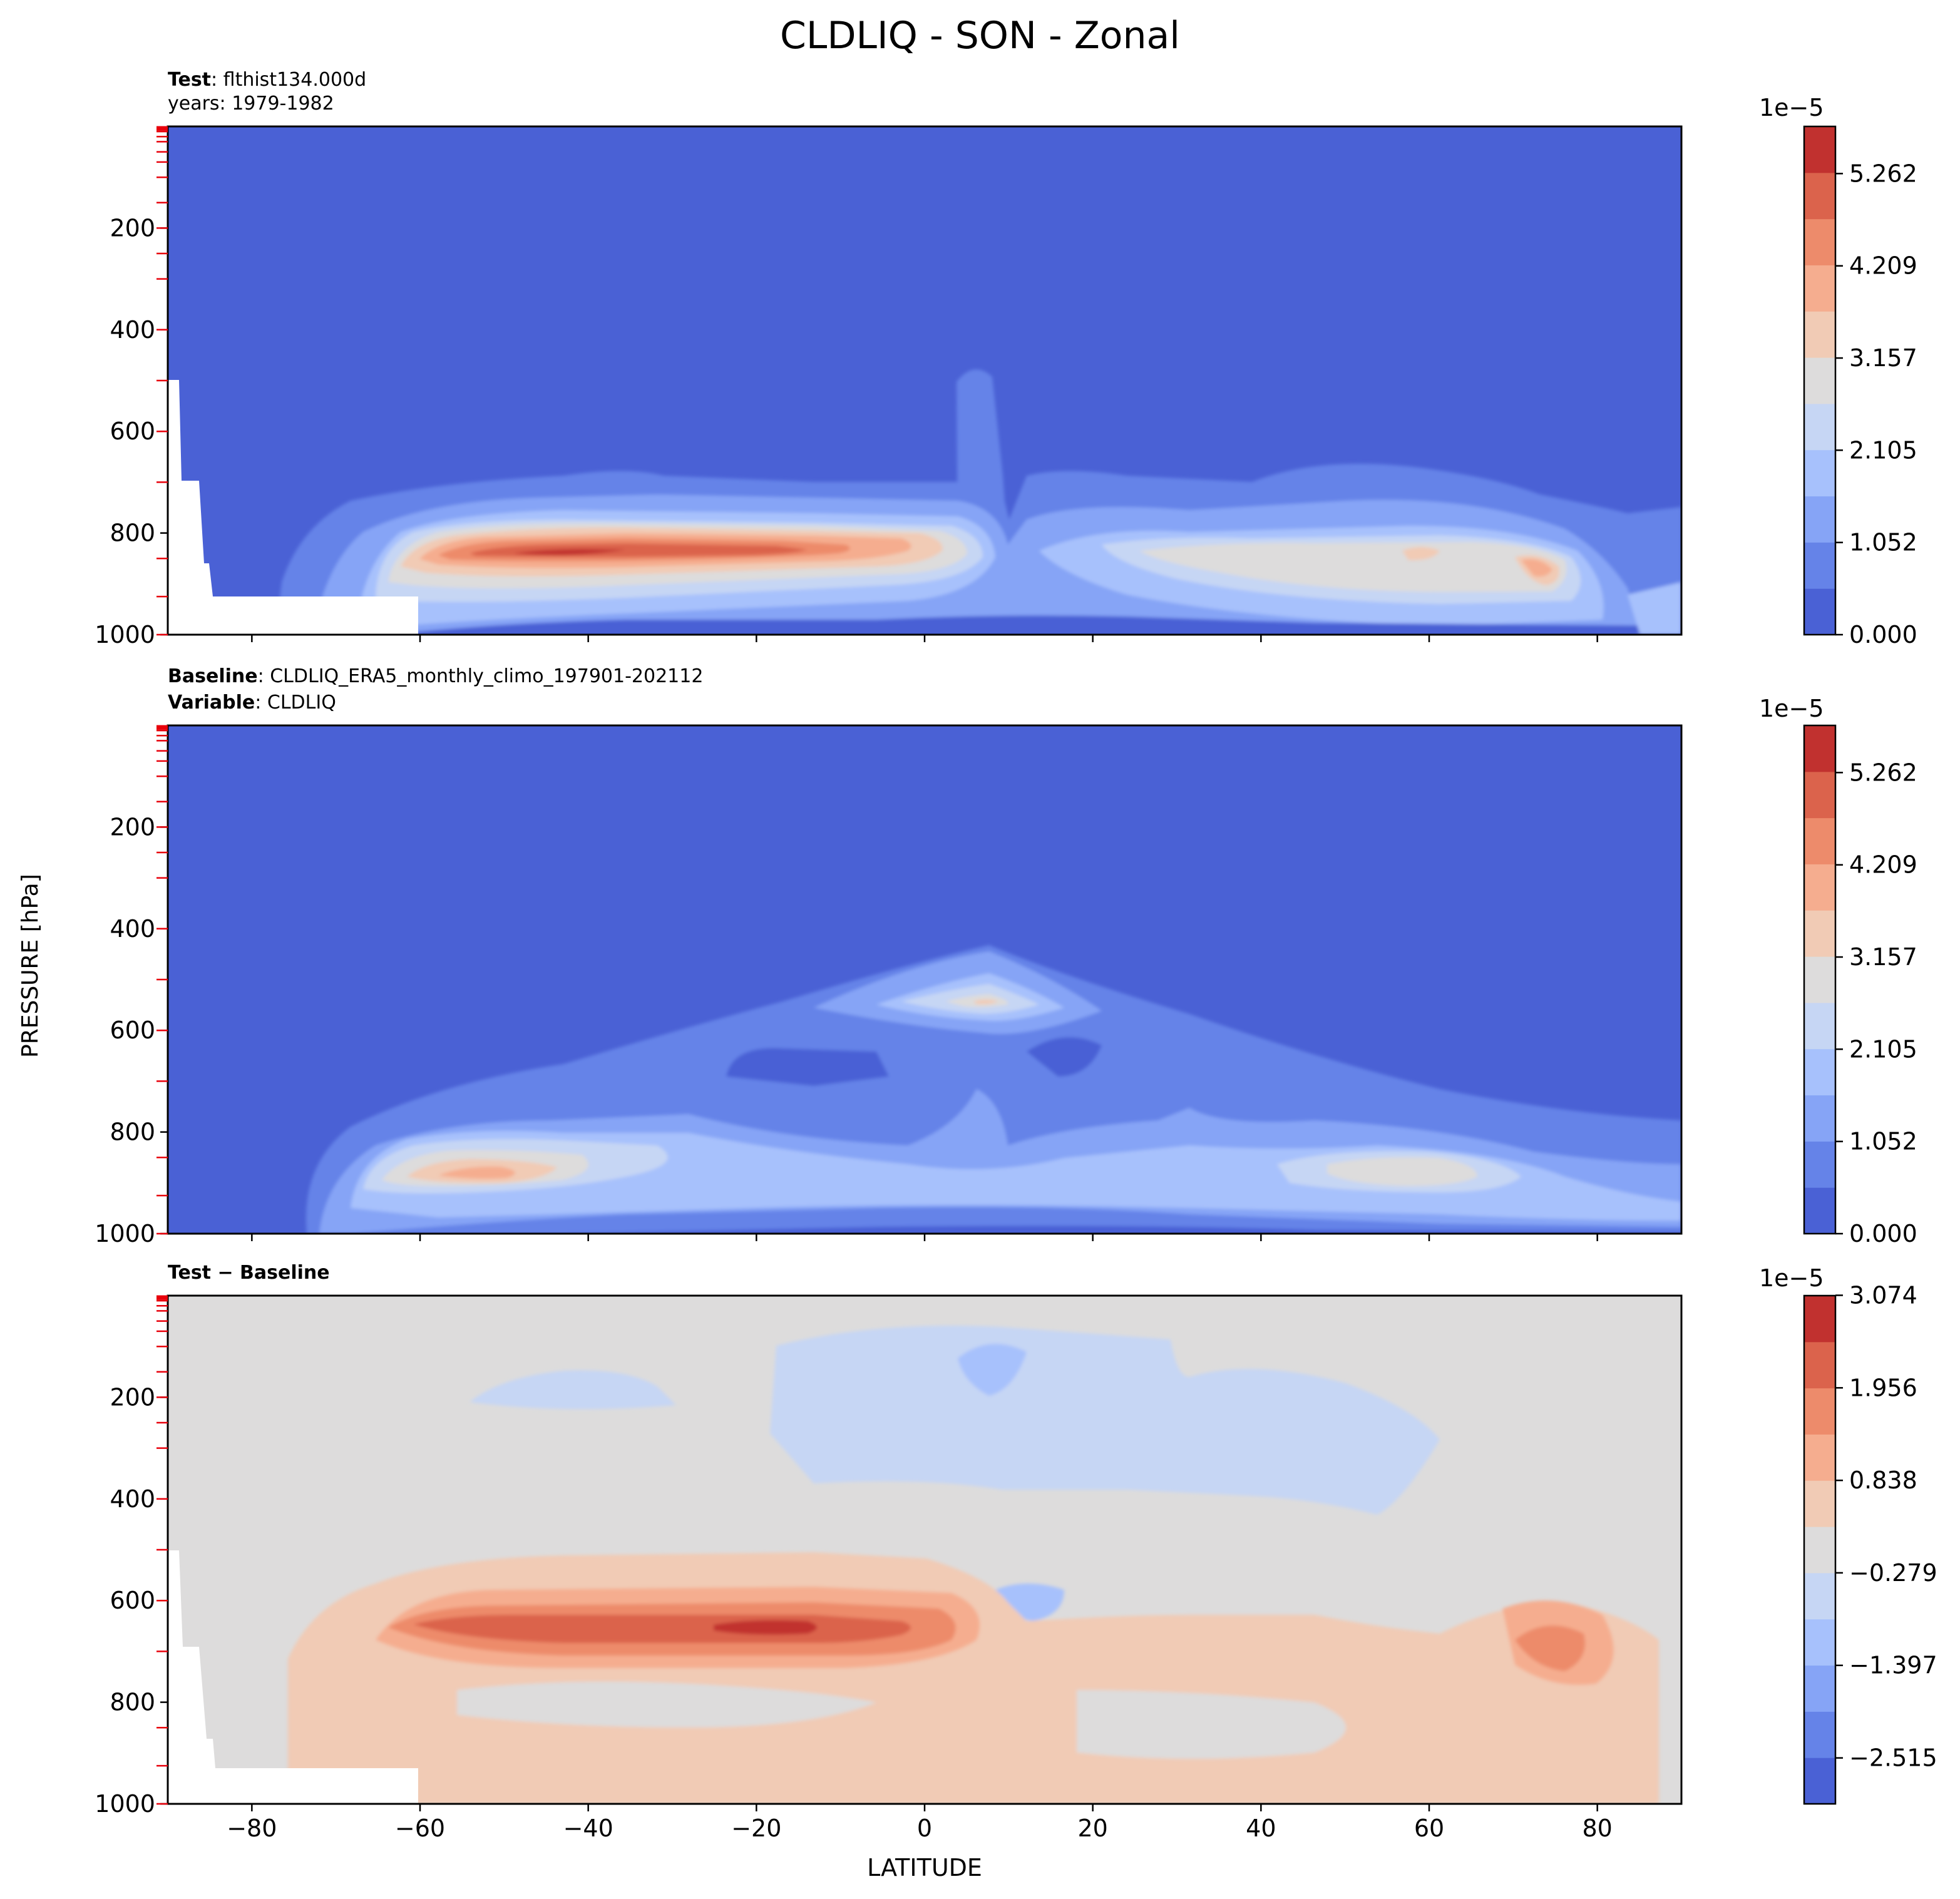 The width and height of the screenshot is (1960, 1899). Describe the element at coordinates (162, 980) in the screenshot. I see `panel-baseline-level-ticks` at that location.